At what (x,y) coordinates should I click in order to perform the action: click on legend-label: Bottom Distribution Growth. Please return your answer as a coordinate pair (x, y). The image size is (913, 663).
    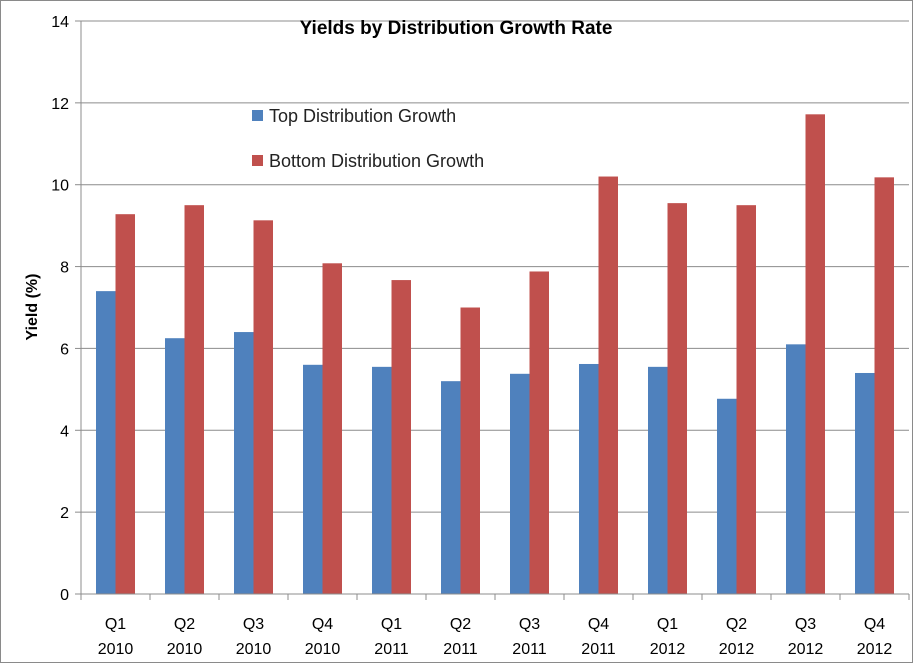
    Looking at the image, I should click on (376, 161).